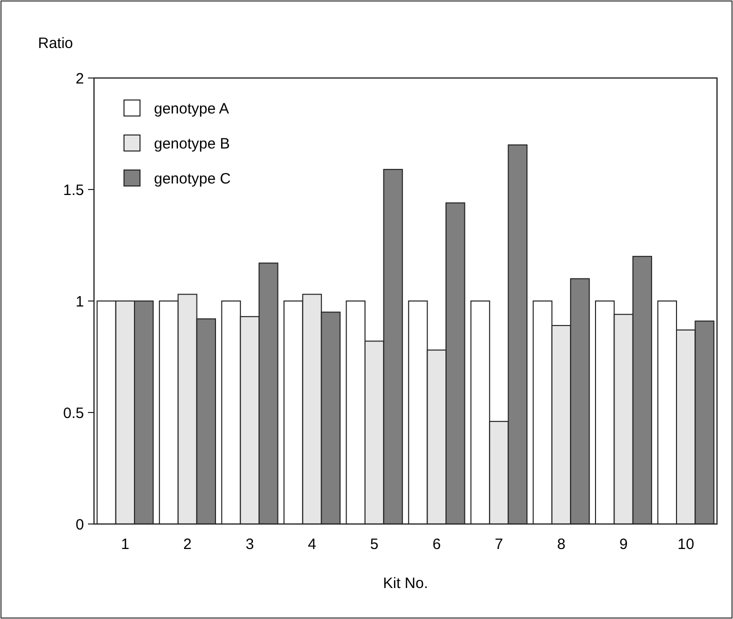 The height and width of the screenshot is (619, 733). I want to click on legend-label: genotype B, so click(192, 143).